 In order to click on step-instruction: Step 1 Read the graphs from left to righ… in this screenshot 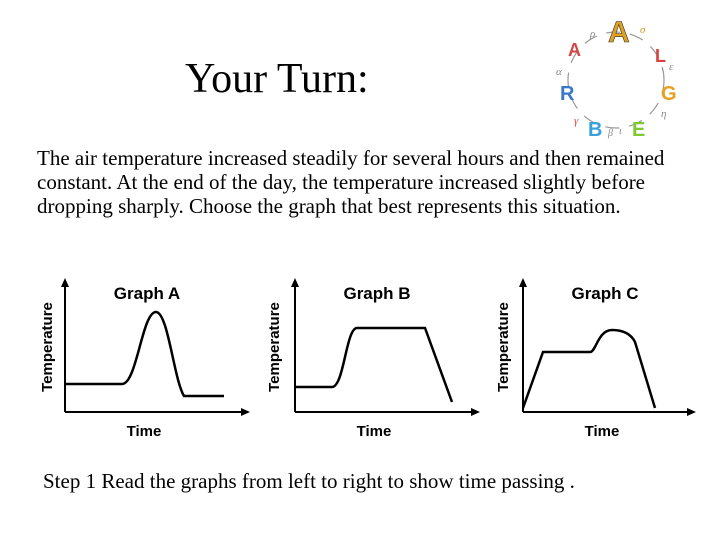, I will do `click(309, 481)`.